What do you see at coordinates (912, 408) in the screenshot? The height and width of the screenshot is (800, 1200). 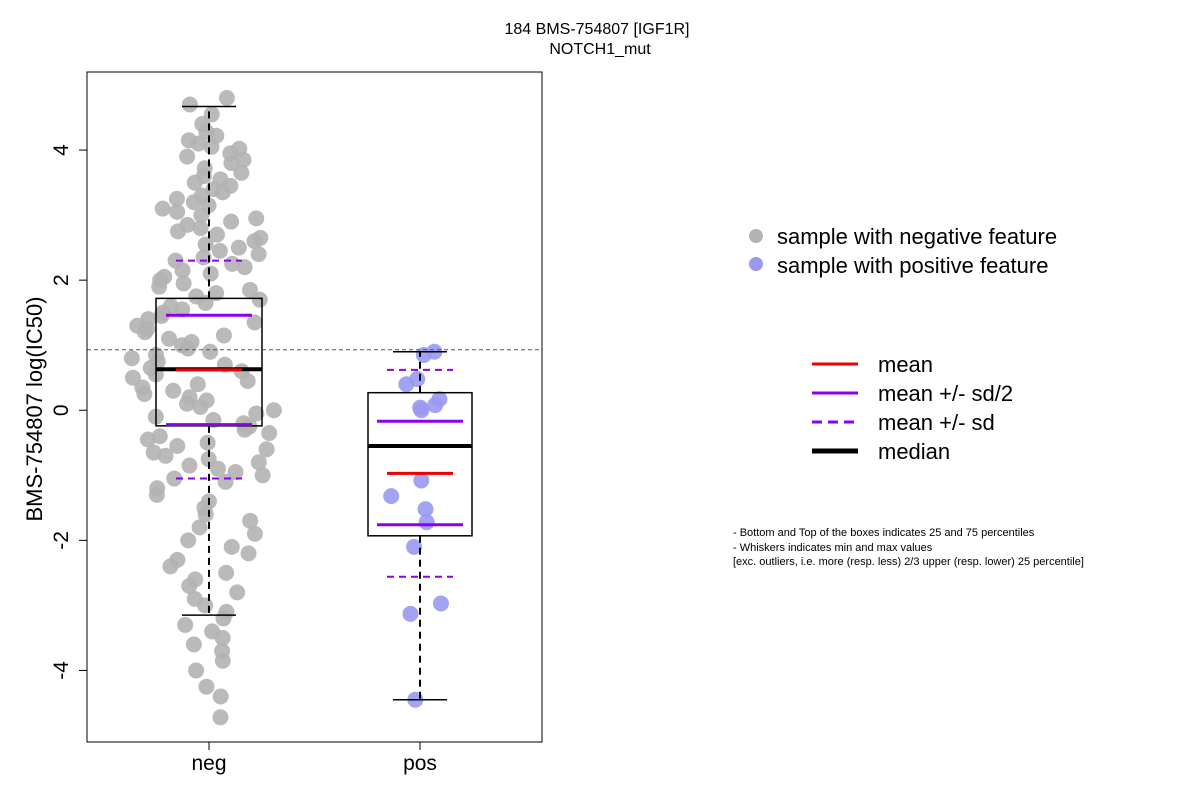 I see `lines-legend: mean mean +/- sd/2 mean +/- sd median` at bounding box center [912, 408].